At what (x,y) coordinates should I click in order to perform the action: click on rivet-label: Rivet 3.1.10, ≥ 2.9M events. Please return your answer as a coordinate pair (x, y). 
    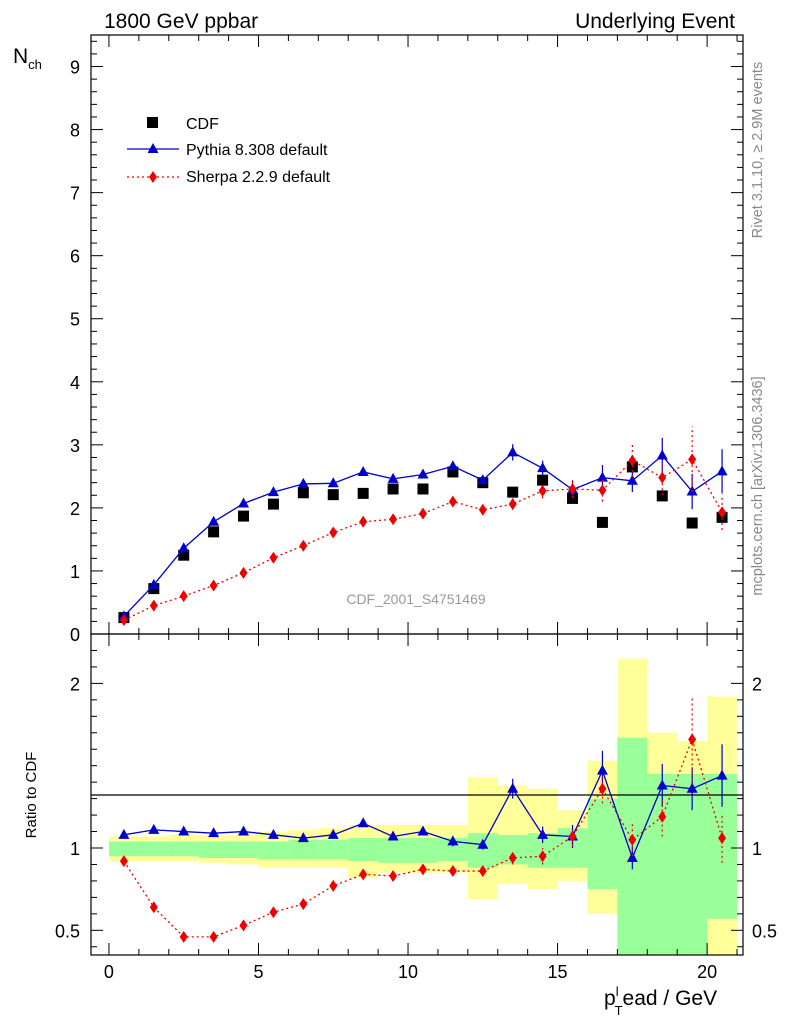
    Looking at the image, I should click on (758, 150).